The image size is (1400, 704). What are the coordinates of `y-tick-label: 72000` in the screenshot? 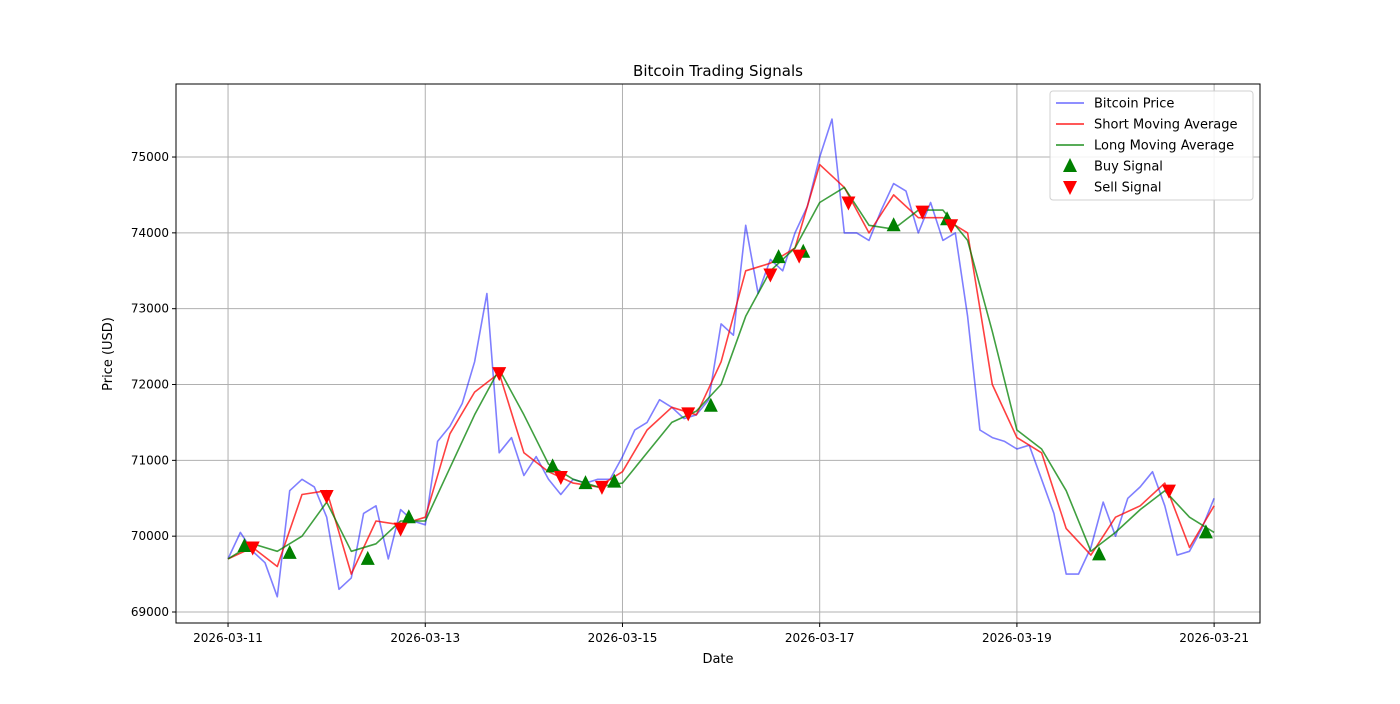 It's located at (150, 385).